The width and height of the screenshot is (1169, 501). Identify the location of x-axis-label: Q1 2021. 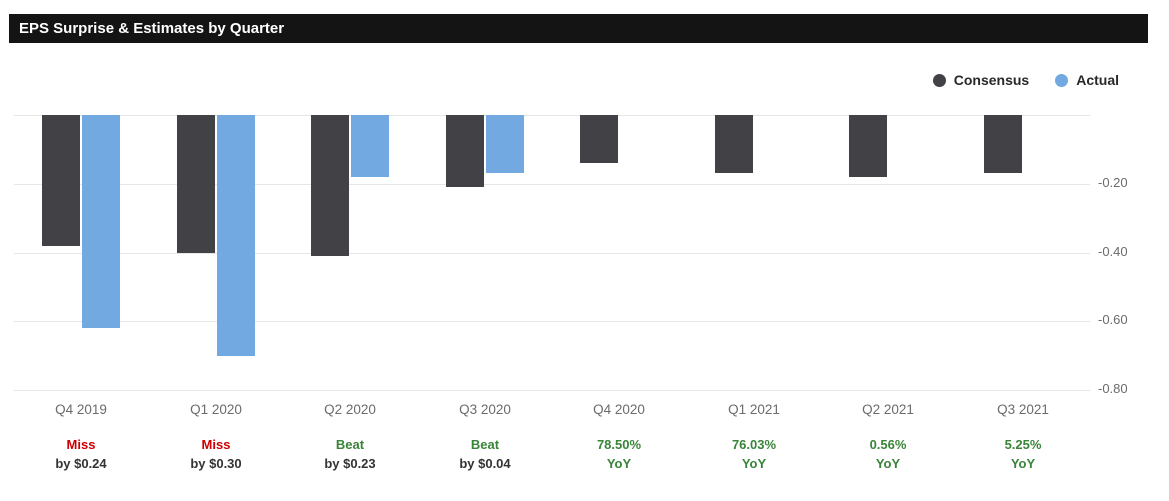
(754, 409).